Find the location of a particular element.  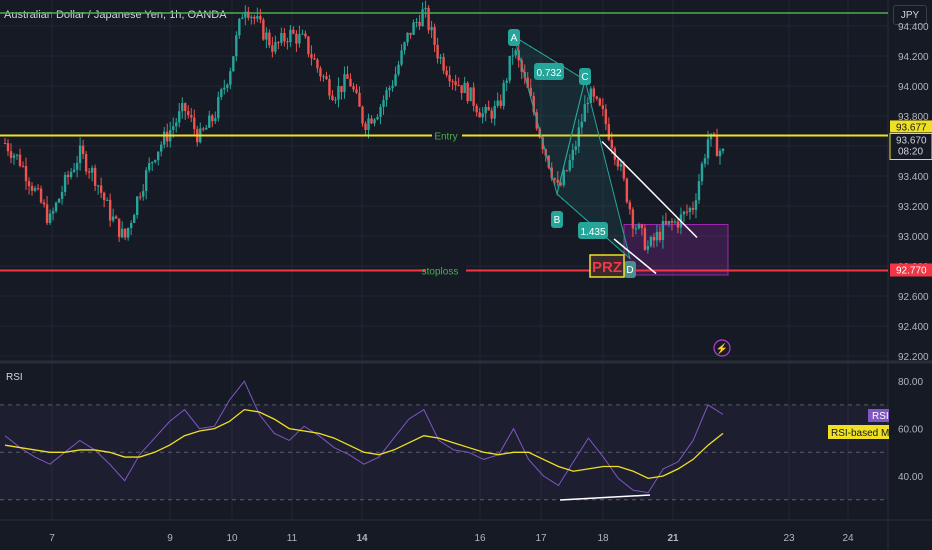

time-tick-label: 18 is located at coordinates (603, 538).